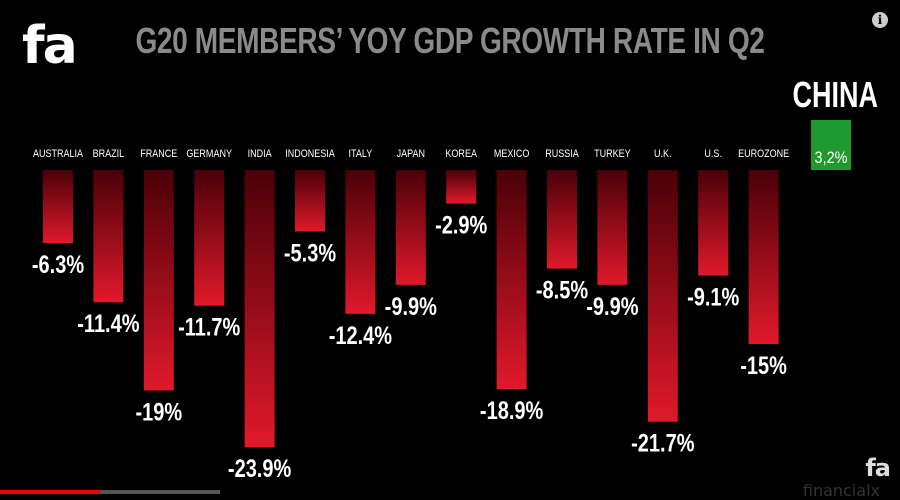 The height and width of the screenshot is (500, 900). I want to click on category-label: TURKEY, so click(612, 154).